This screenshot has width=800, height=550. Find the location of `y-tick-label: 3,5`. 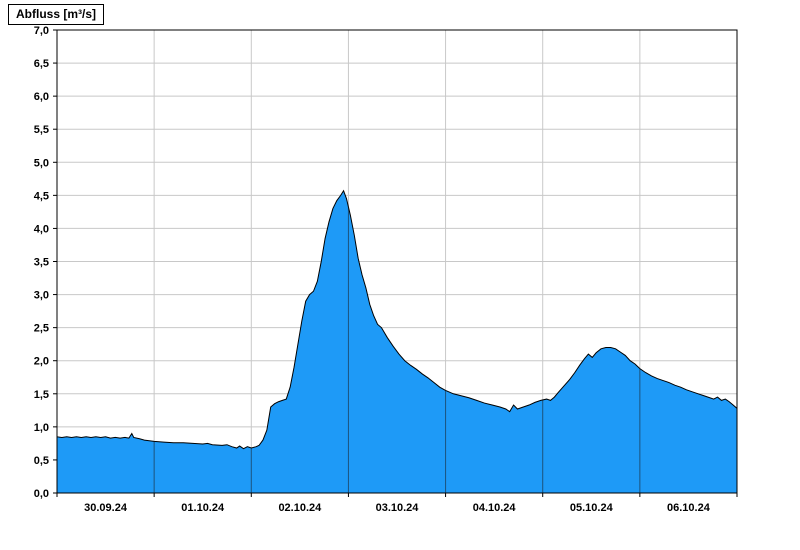

y-tick-label: 3,5 is located at coordinates (41, 263).